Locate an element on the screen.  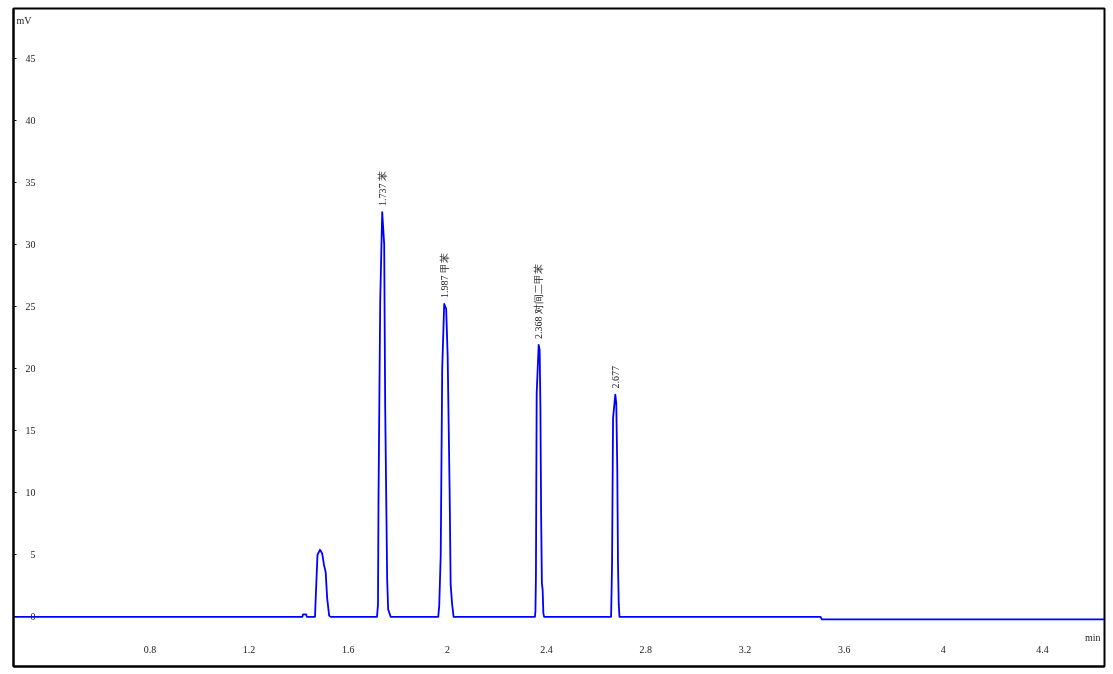
y-tick-label: 0 is located at coordinates (33, 617).